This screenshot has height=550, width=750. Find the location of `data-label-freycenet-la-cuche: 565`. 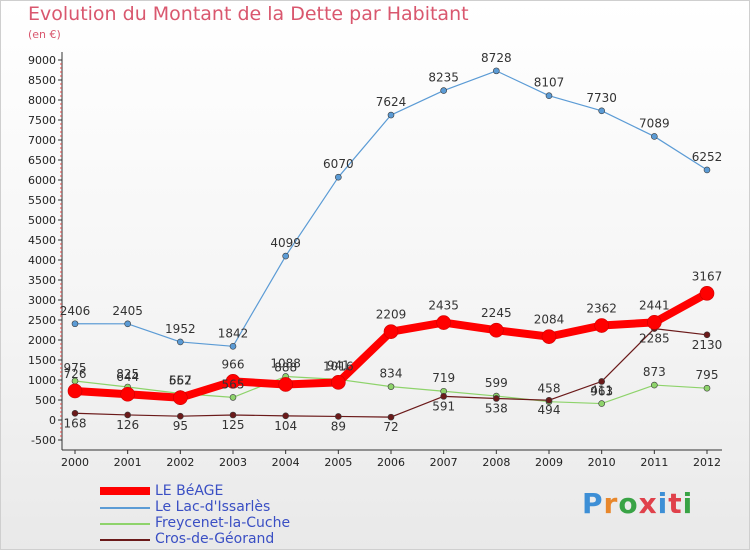

data-label-freycenet-la-cuche: 565 is located at coordinates (233, 384).